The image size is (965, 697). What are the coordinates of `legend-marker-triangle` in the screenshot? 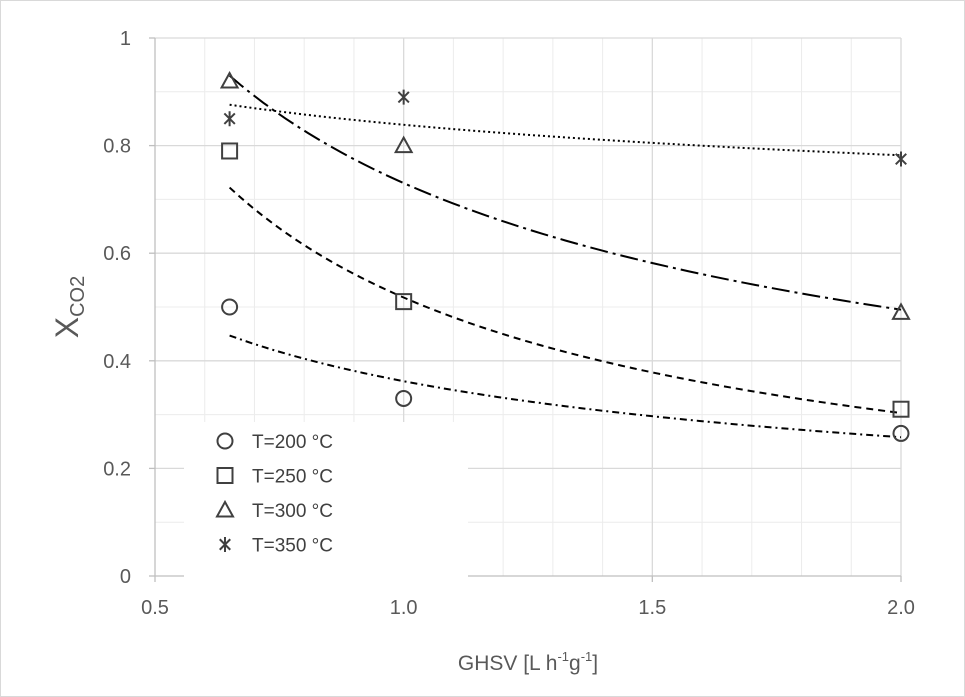 It's located at (225, 508).